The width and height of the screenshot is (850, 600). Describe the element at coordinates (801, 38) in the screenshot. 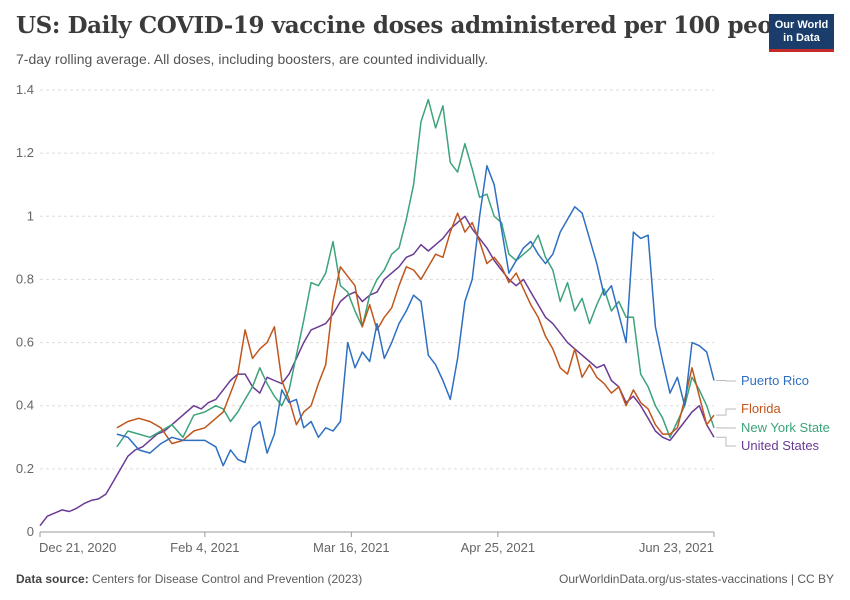

I see `logo-line-2: in Data` at that location.